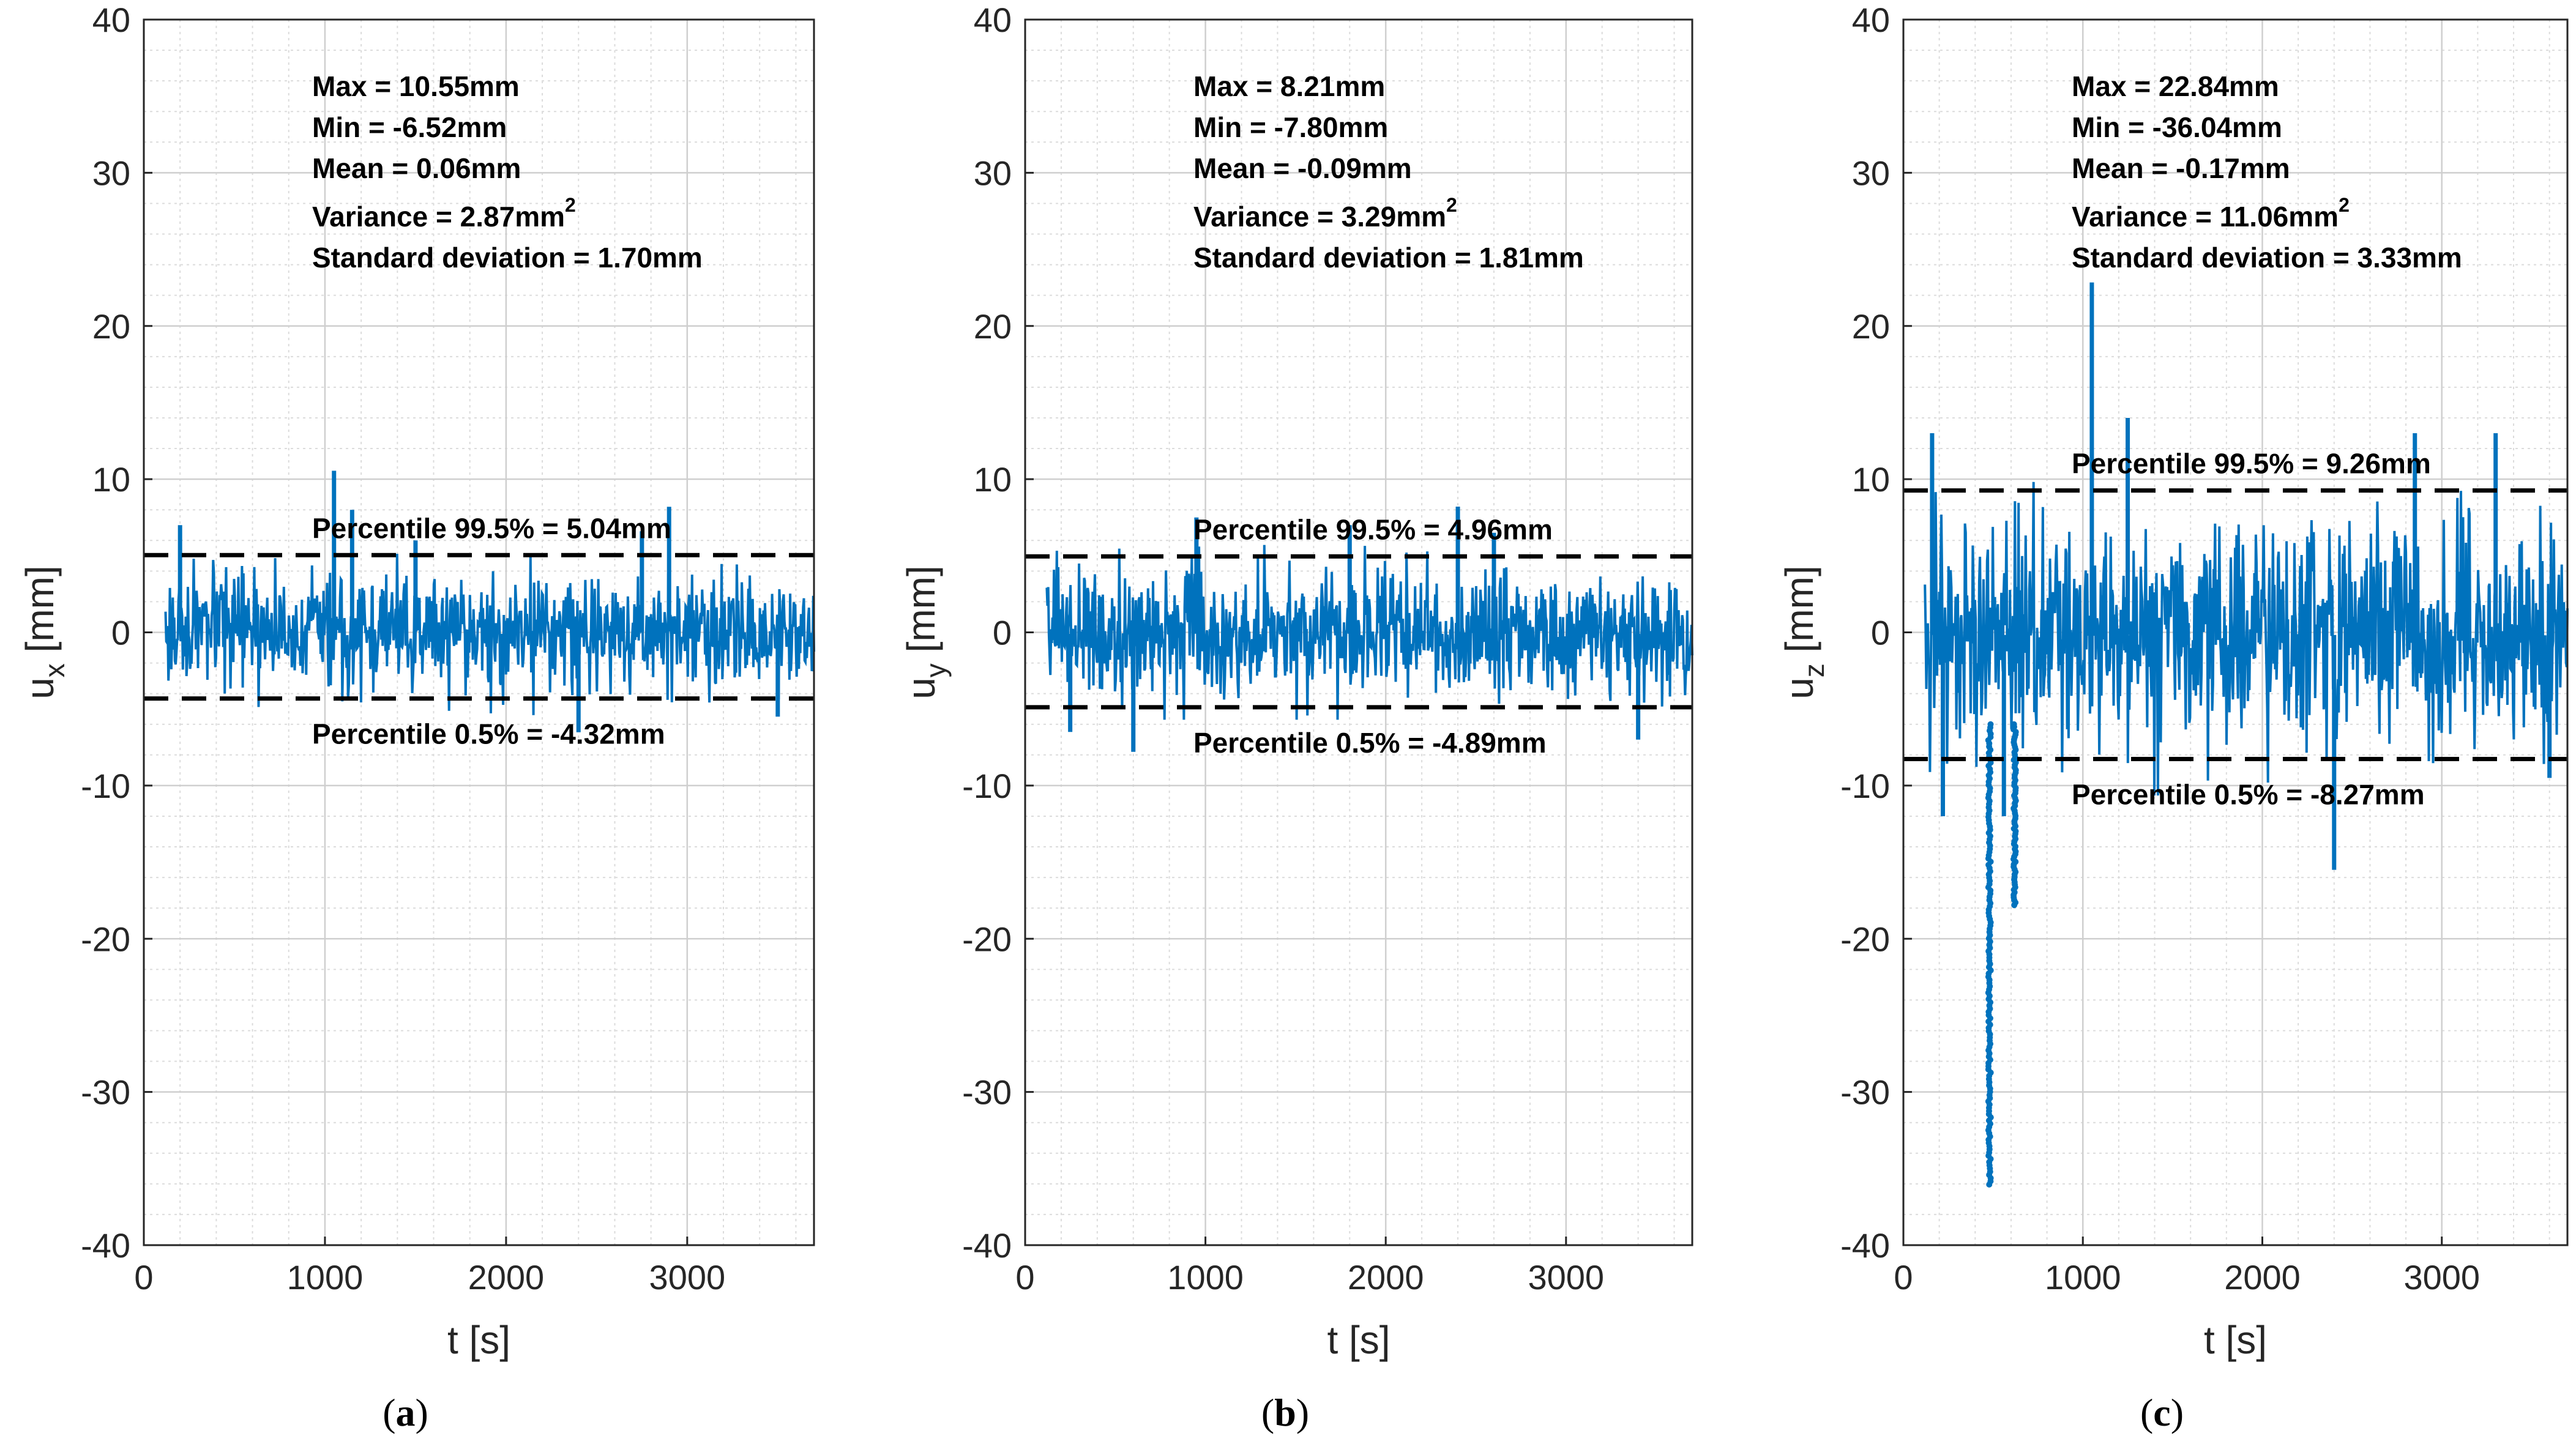 The width and height of the screenshot is (2576, 1444). I want to click on stat-mean: Mean = -0.09mm, so click(1302, 168).